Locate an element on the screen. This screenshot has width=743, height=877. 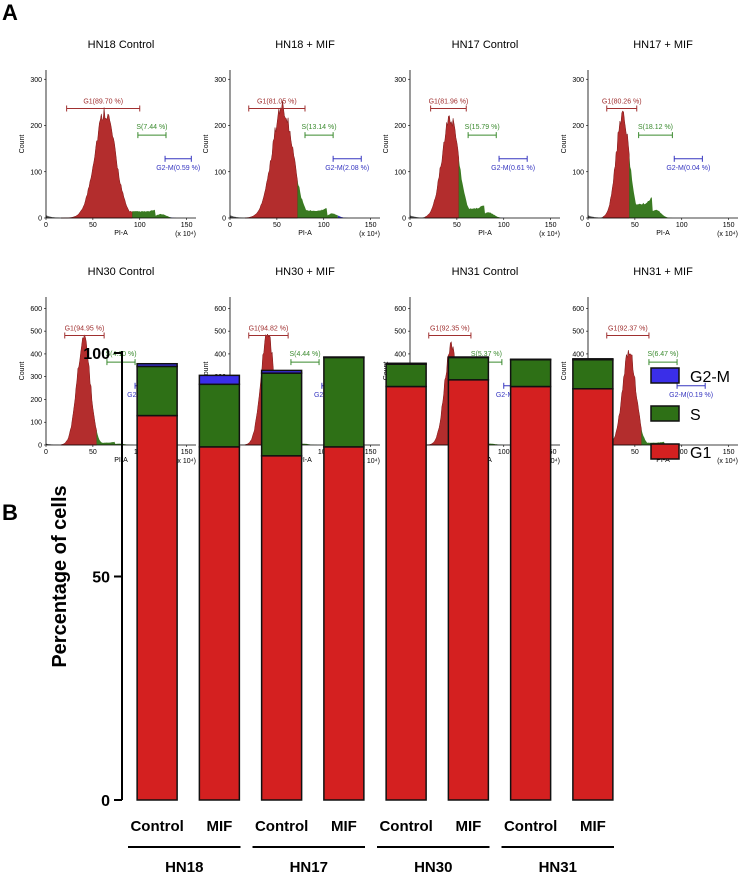
gate-label: S(13.14 %) is located at coordinates (319, 127).